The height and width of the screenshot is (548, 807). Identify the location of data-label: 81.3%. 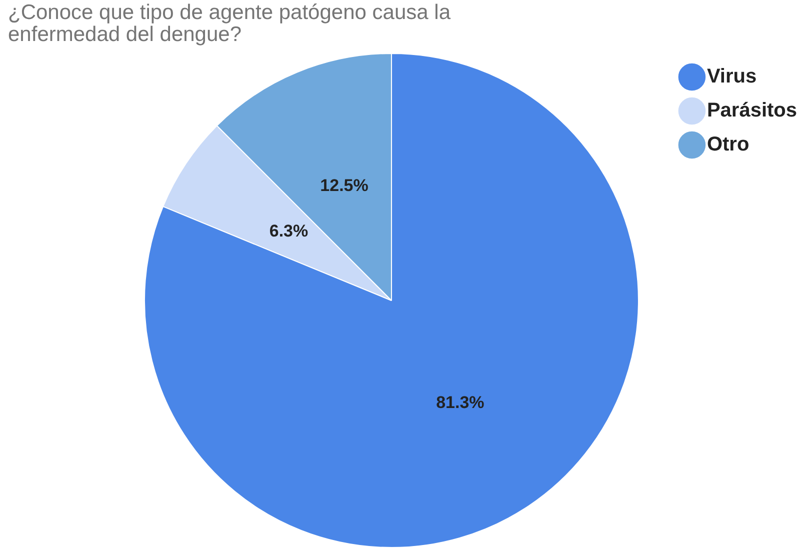
(460, 402).